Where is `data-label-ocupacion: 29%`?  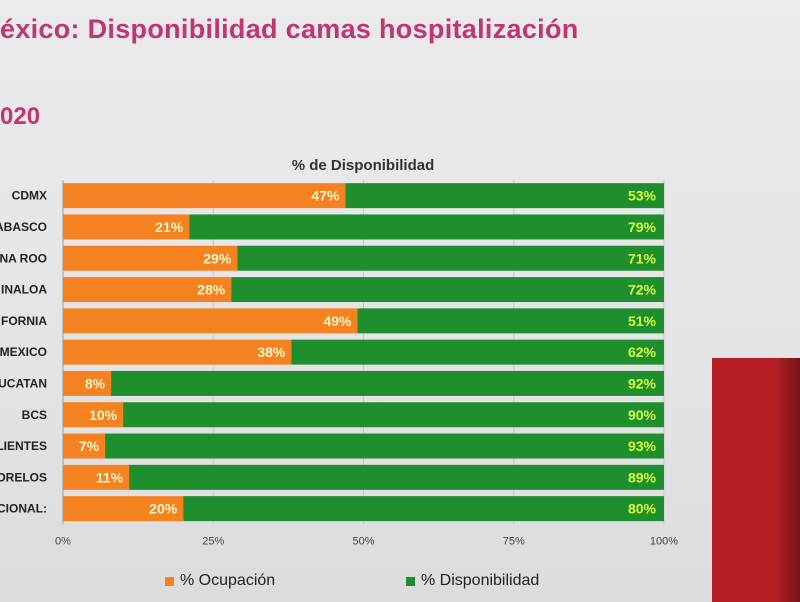
data-label-ocupacion: 29% is located at coordinates (217, 258).